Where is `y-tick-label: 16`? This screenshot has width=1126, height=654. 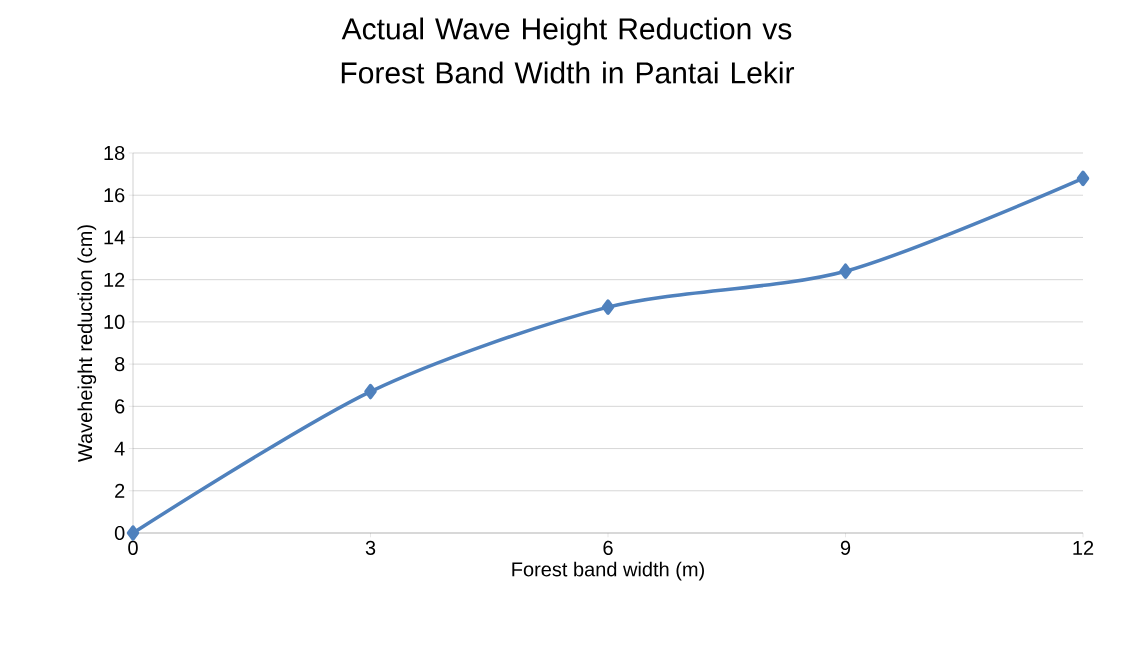
y-tick-label: 16 is located at coordinates (114, 195).